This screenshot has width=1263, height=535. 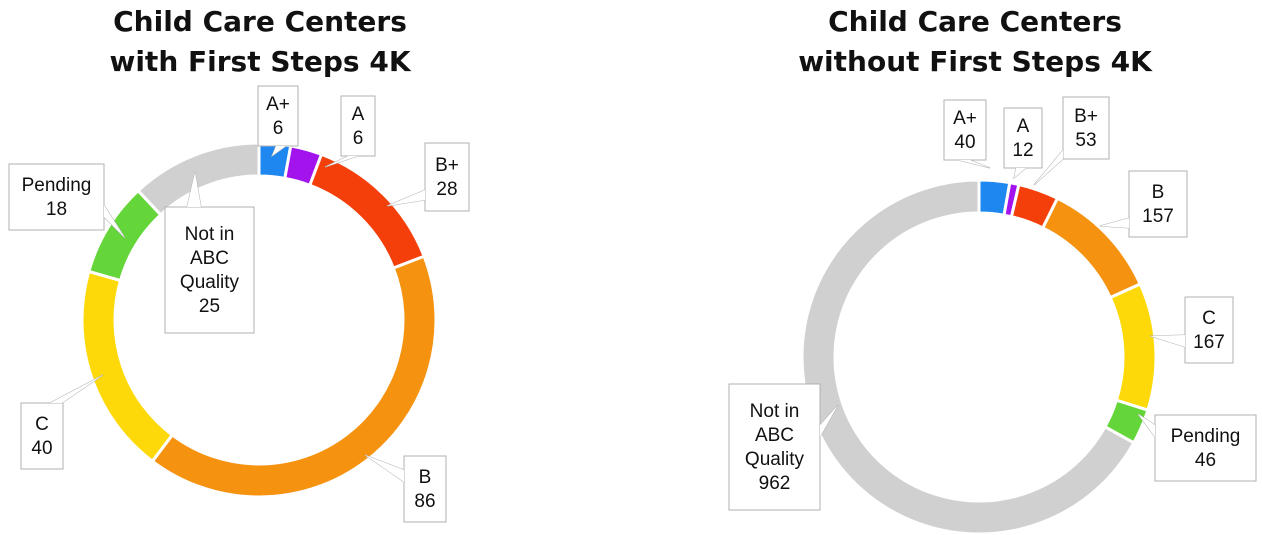 I want to click on slice-not-in-abc-quality, so click(x=198, y=179).